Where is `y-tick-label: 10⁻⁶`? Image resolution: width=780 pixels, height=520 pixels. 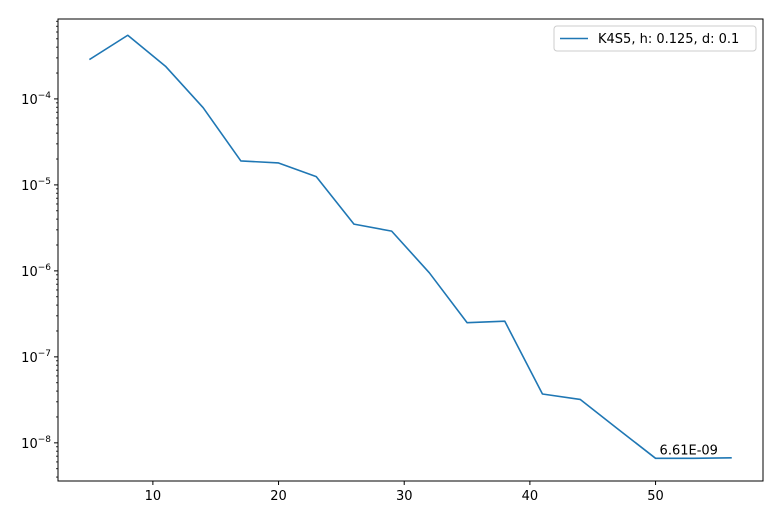
y-tick-label: 10⁻⁶ is located at coordinates (36, 271).